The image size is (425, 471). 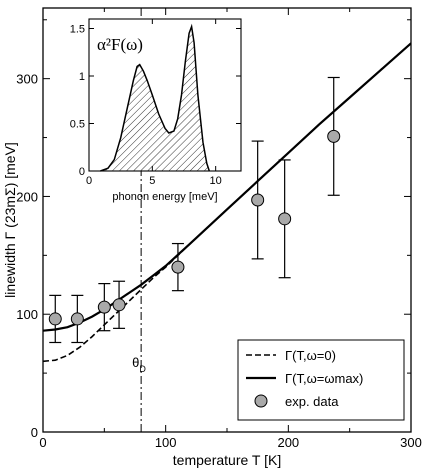 I want to click on inset-x-tick-label: 0, so click(x=89, y=181).